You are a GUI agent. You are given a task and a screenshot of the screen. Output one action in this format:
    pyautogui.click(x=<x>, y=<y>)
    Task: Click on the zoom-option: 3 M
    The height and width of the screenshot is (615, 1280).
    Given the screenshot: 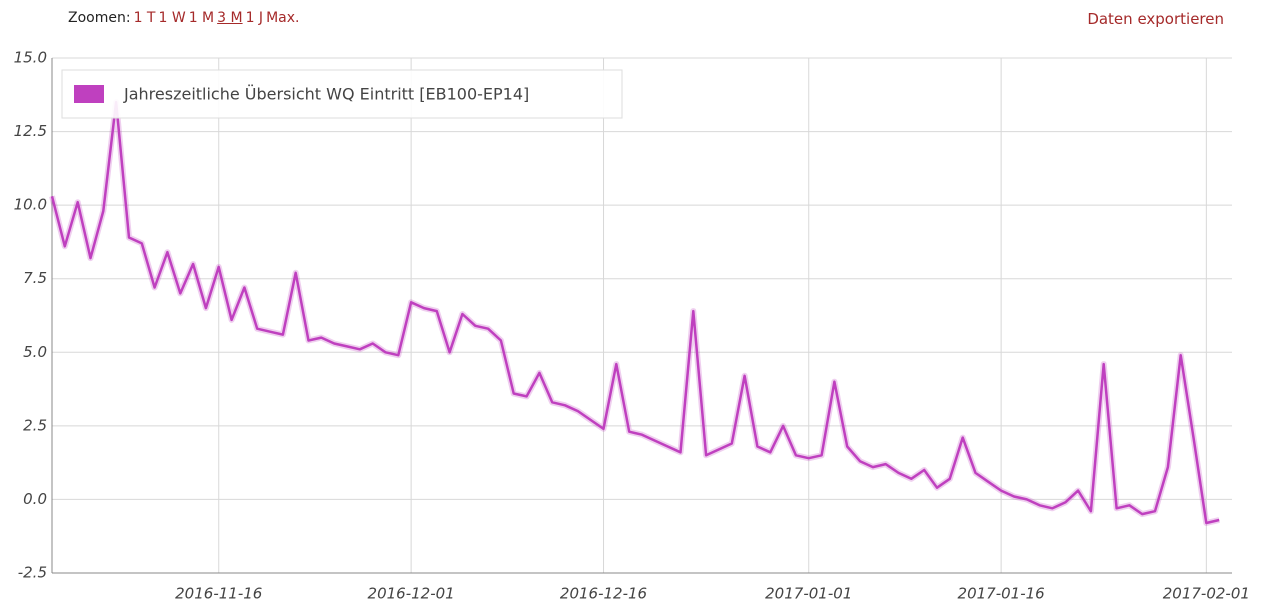 What is the action you would take?
    pyautogui.click(x=230, y=18)
    